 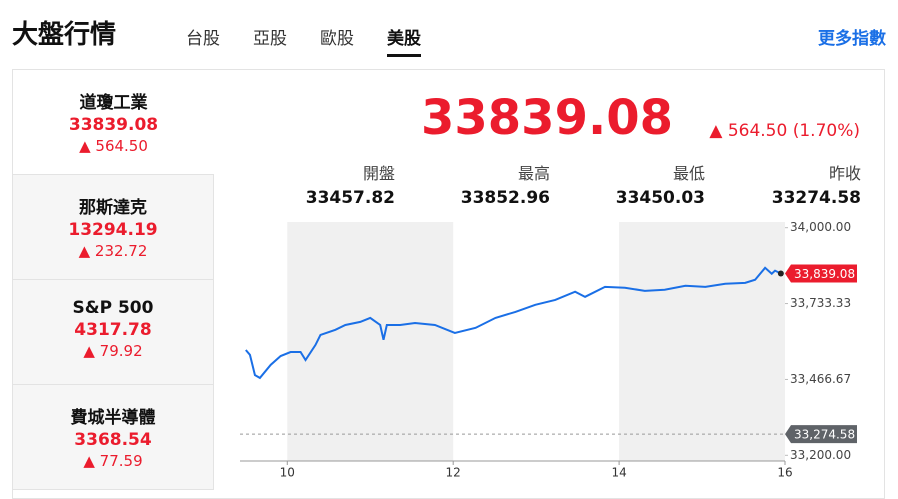 What do you see at coordinates (784, 473) in the screenshot?
I see `x-tick-label: 16` at bounding box center [784, 473].